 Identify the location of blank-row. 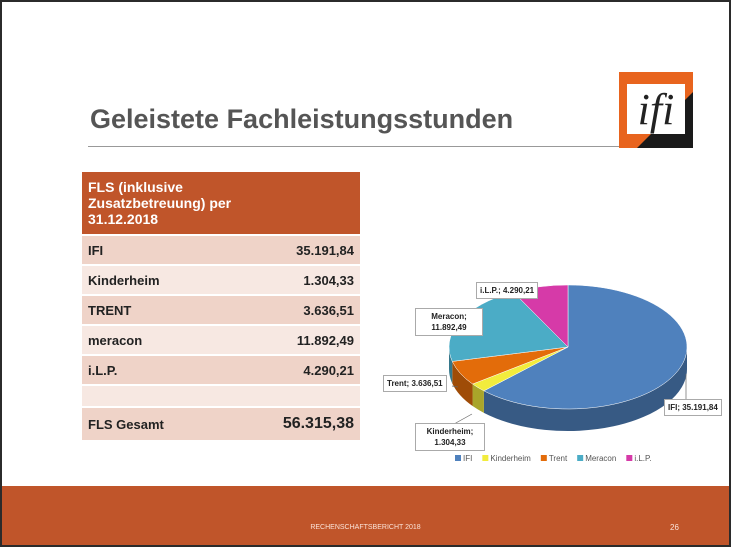
(221, 396).